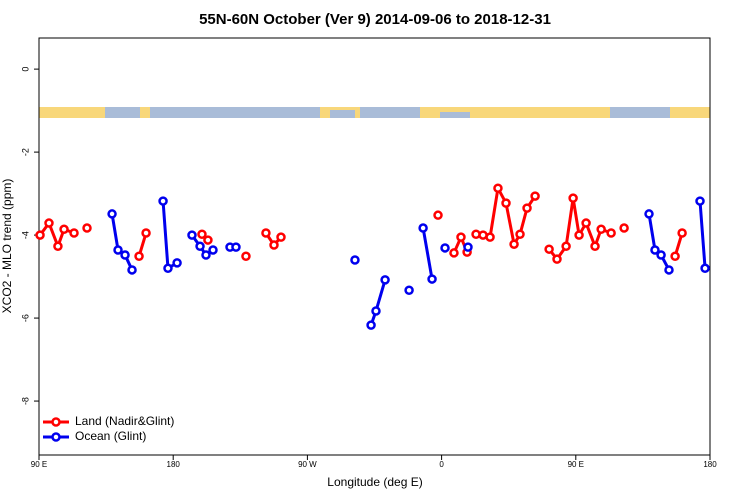 This screenshot has height=500, width=750. What do you see at coordinates (110, 436) in the screenshot?
I see `legend-label: Ocean (Glint)` at bounding box center [110, 436].